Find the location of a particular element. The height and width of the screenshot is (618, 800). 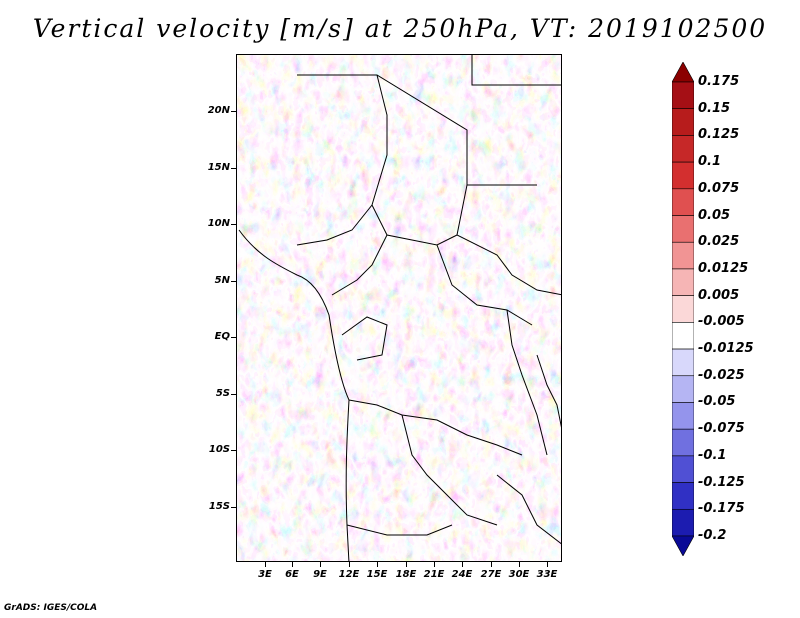

colorbar-label: -0.2 is located at coordinates (712, 535).